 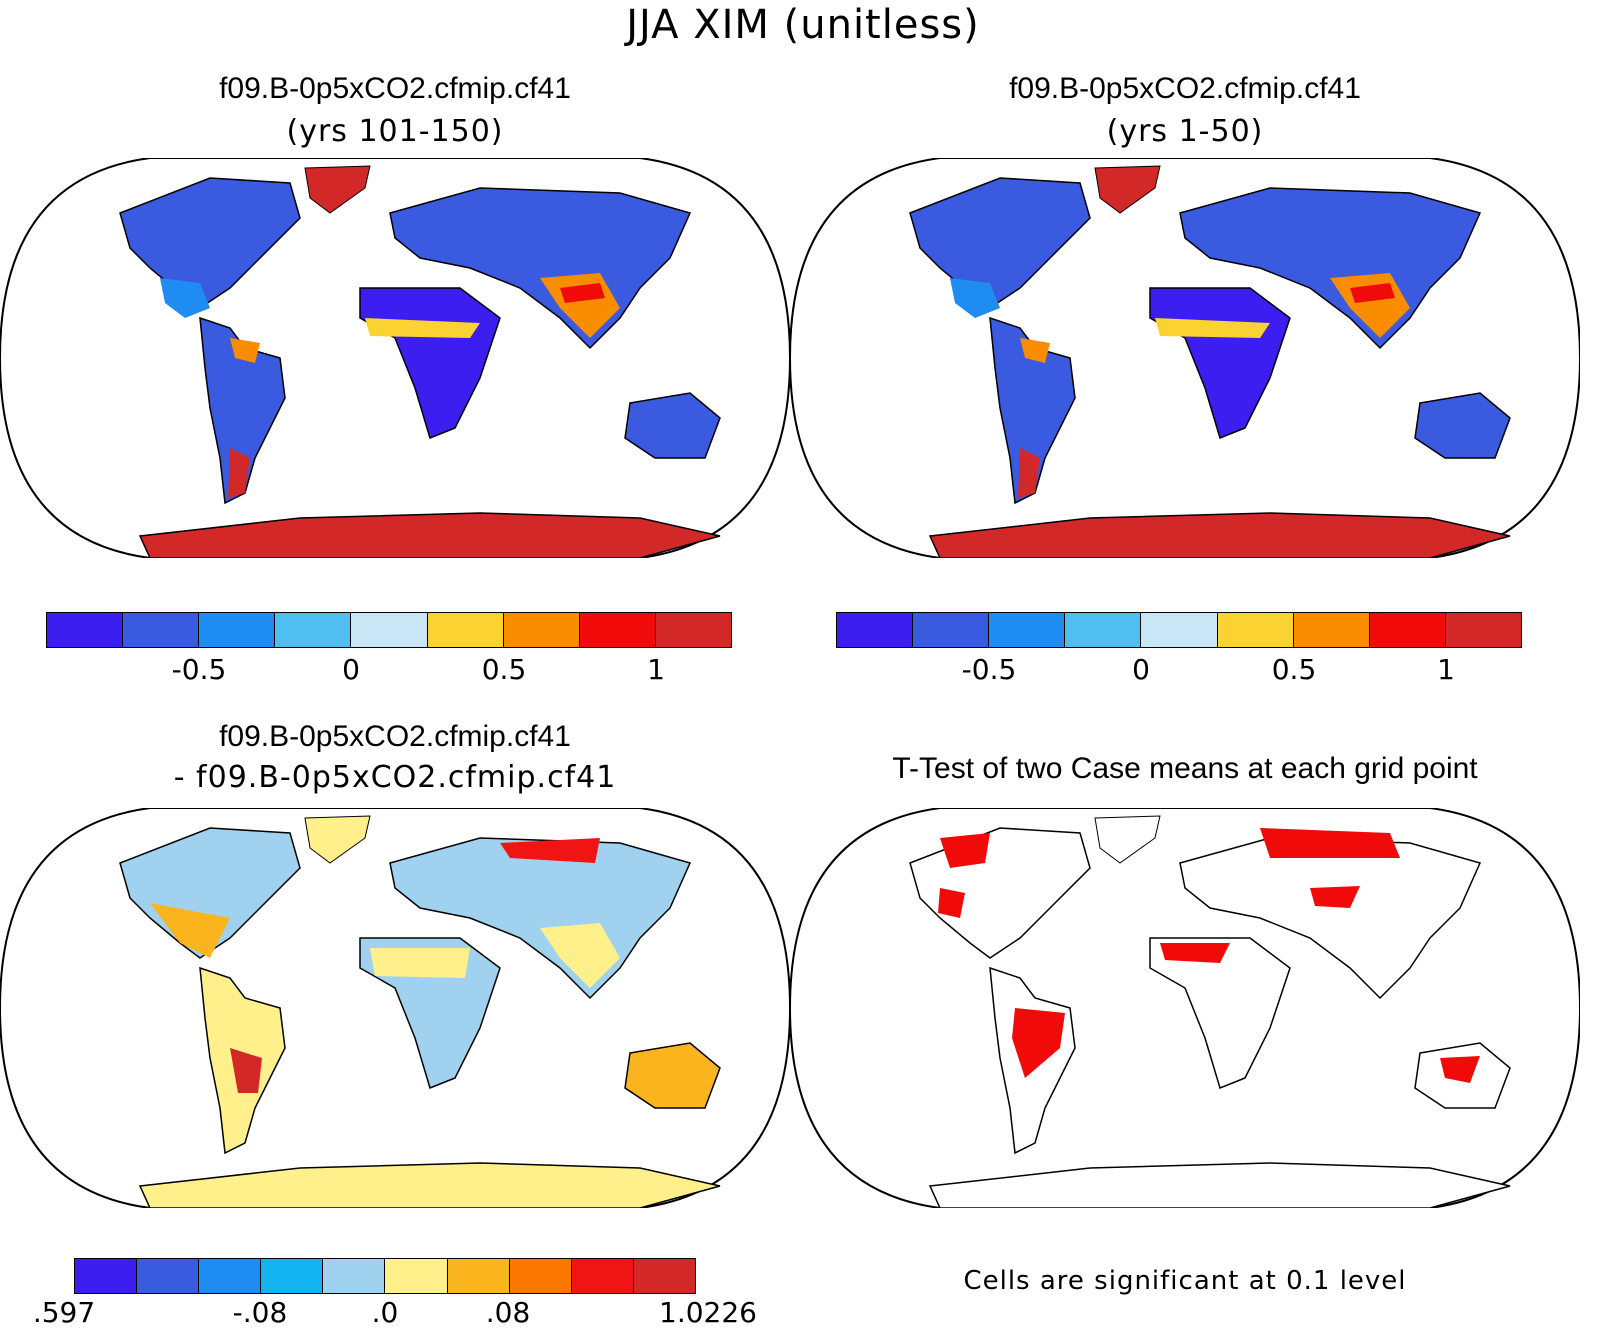 What do you see at coordinates (395, 736) in the screenshot?
I see `panel-3-title: f09.B-0p5xCO2.cfmip.cf41` at bounding box center [395, 736].